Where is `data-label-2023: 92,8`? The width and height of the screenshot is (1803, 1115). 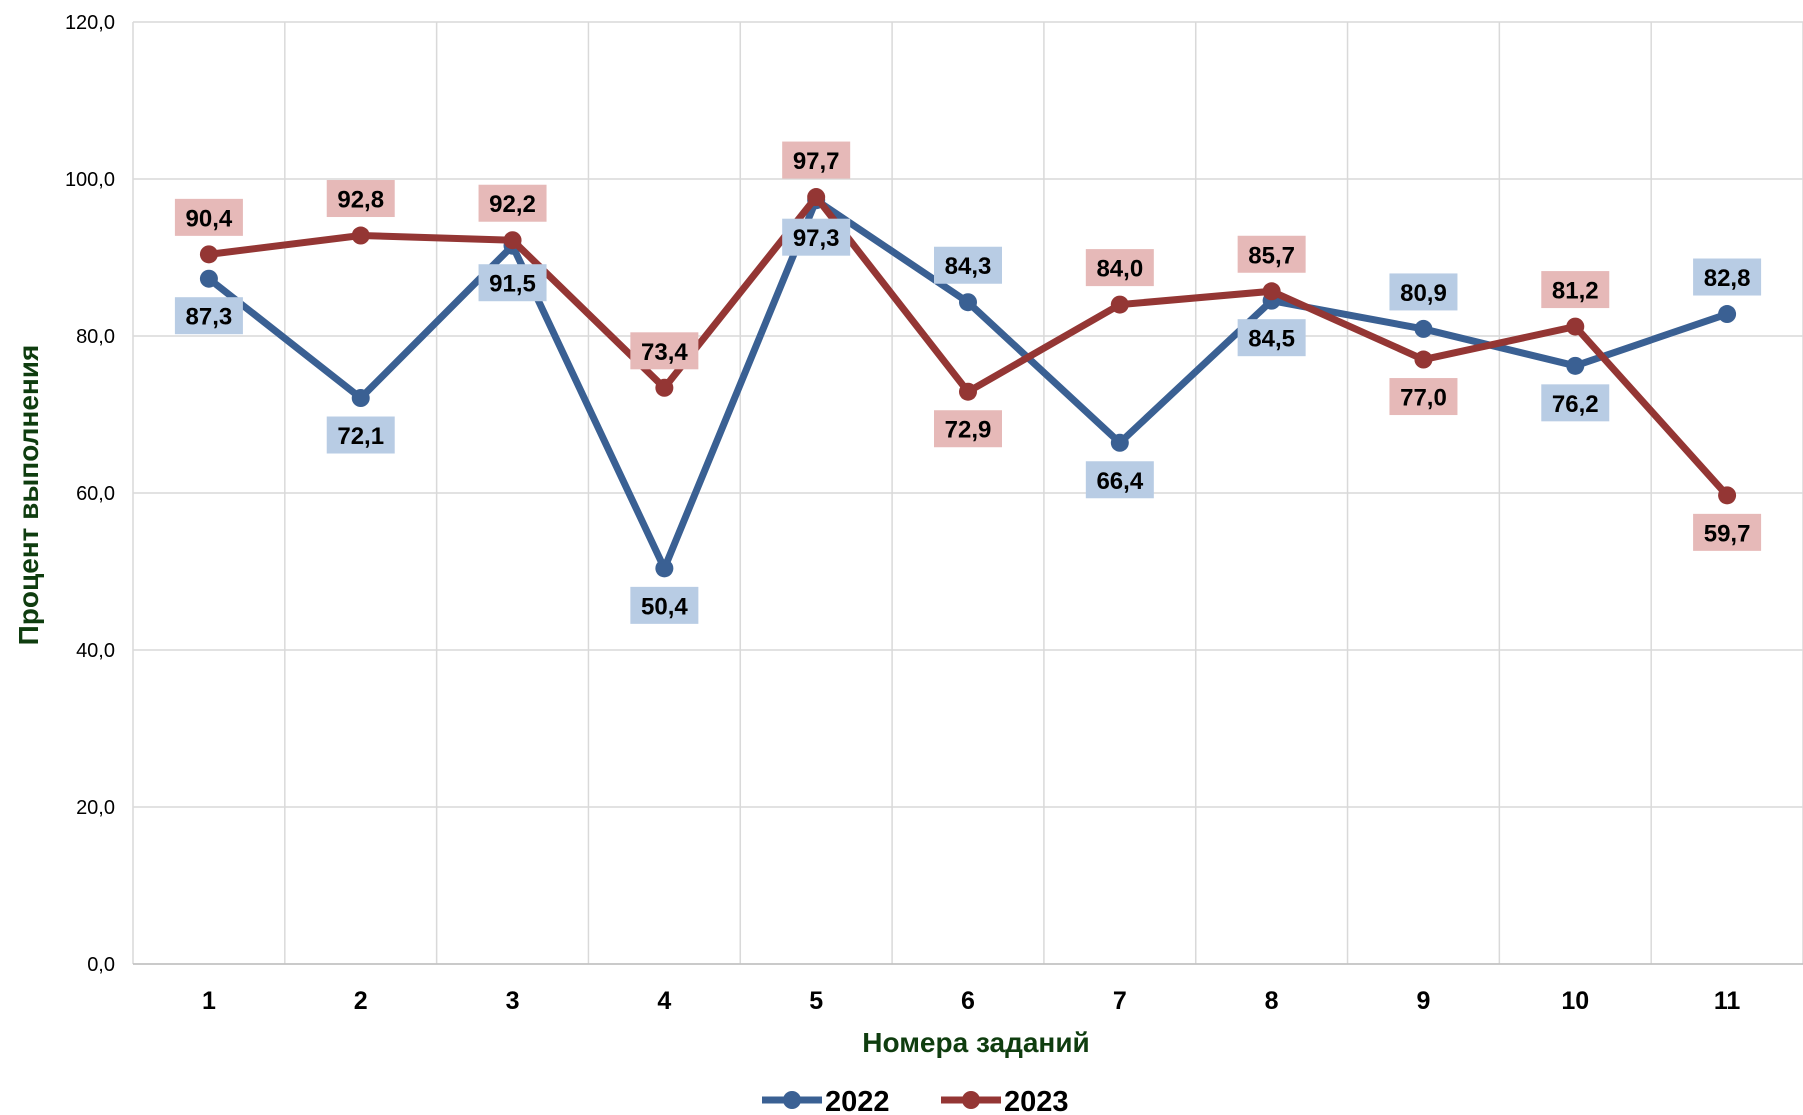 data-label-2023: 92,8 is located at coordinates (361, 198).